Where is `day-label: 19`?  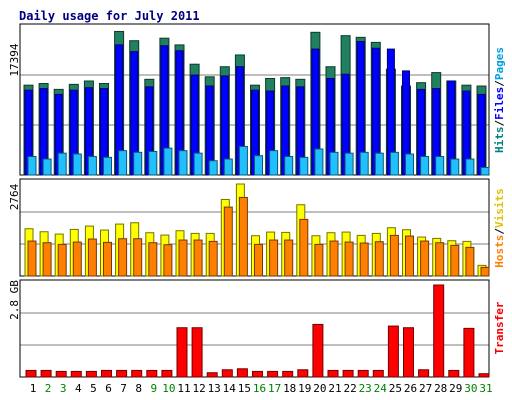
day-label: 19 is located at coordinates (304, 388).